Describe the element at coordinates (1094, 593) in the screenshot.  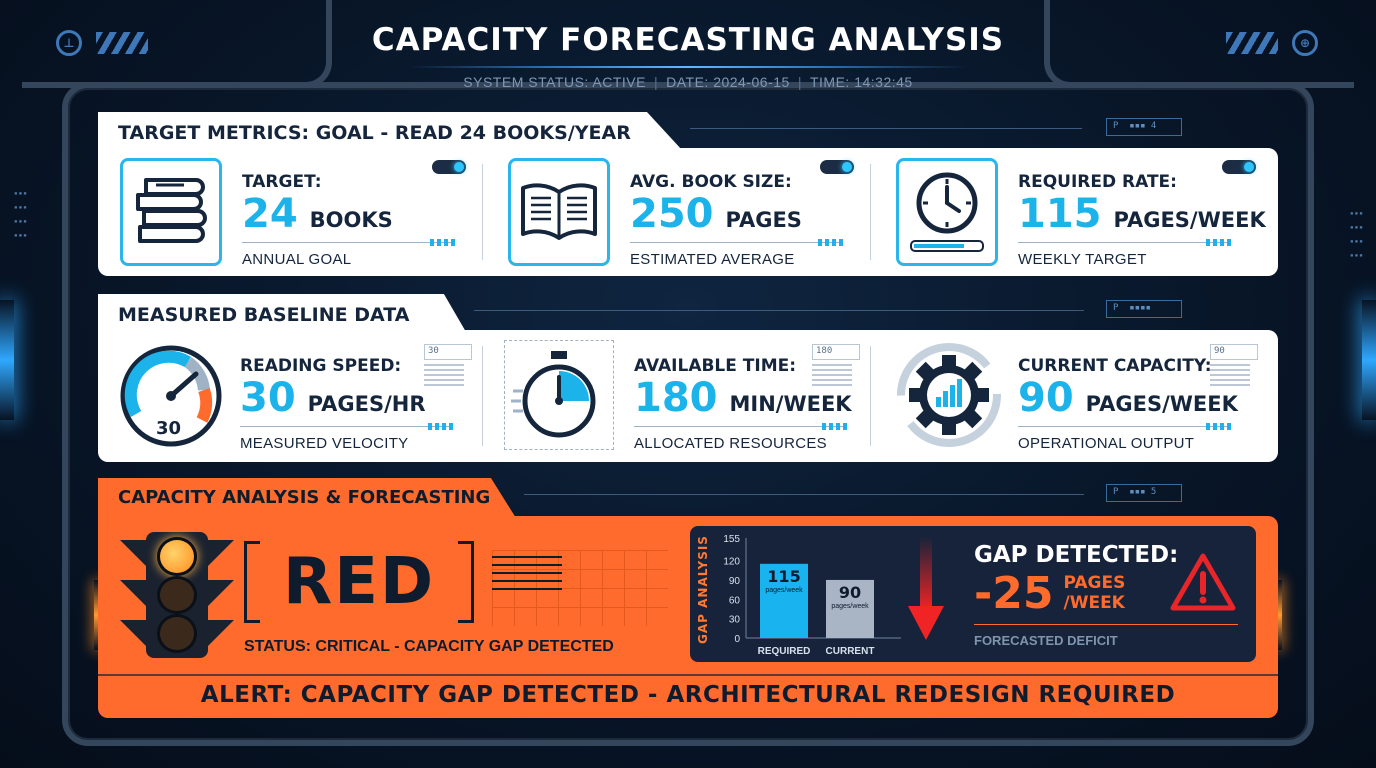
I see `gap-unit: PAGES /WEEK` at that location.